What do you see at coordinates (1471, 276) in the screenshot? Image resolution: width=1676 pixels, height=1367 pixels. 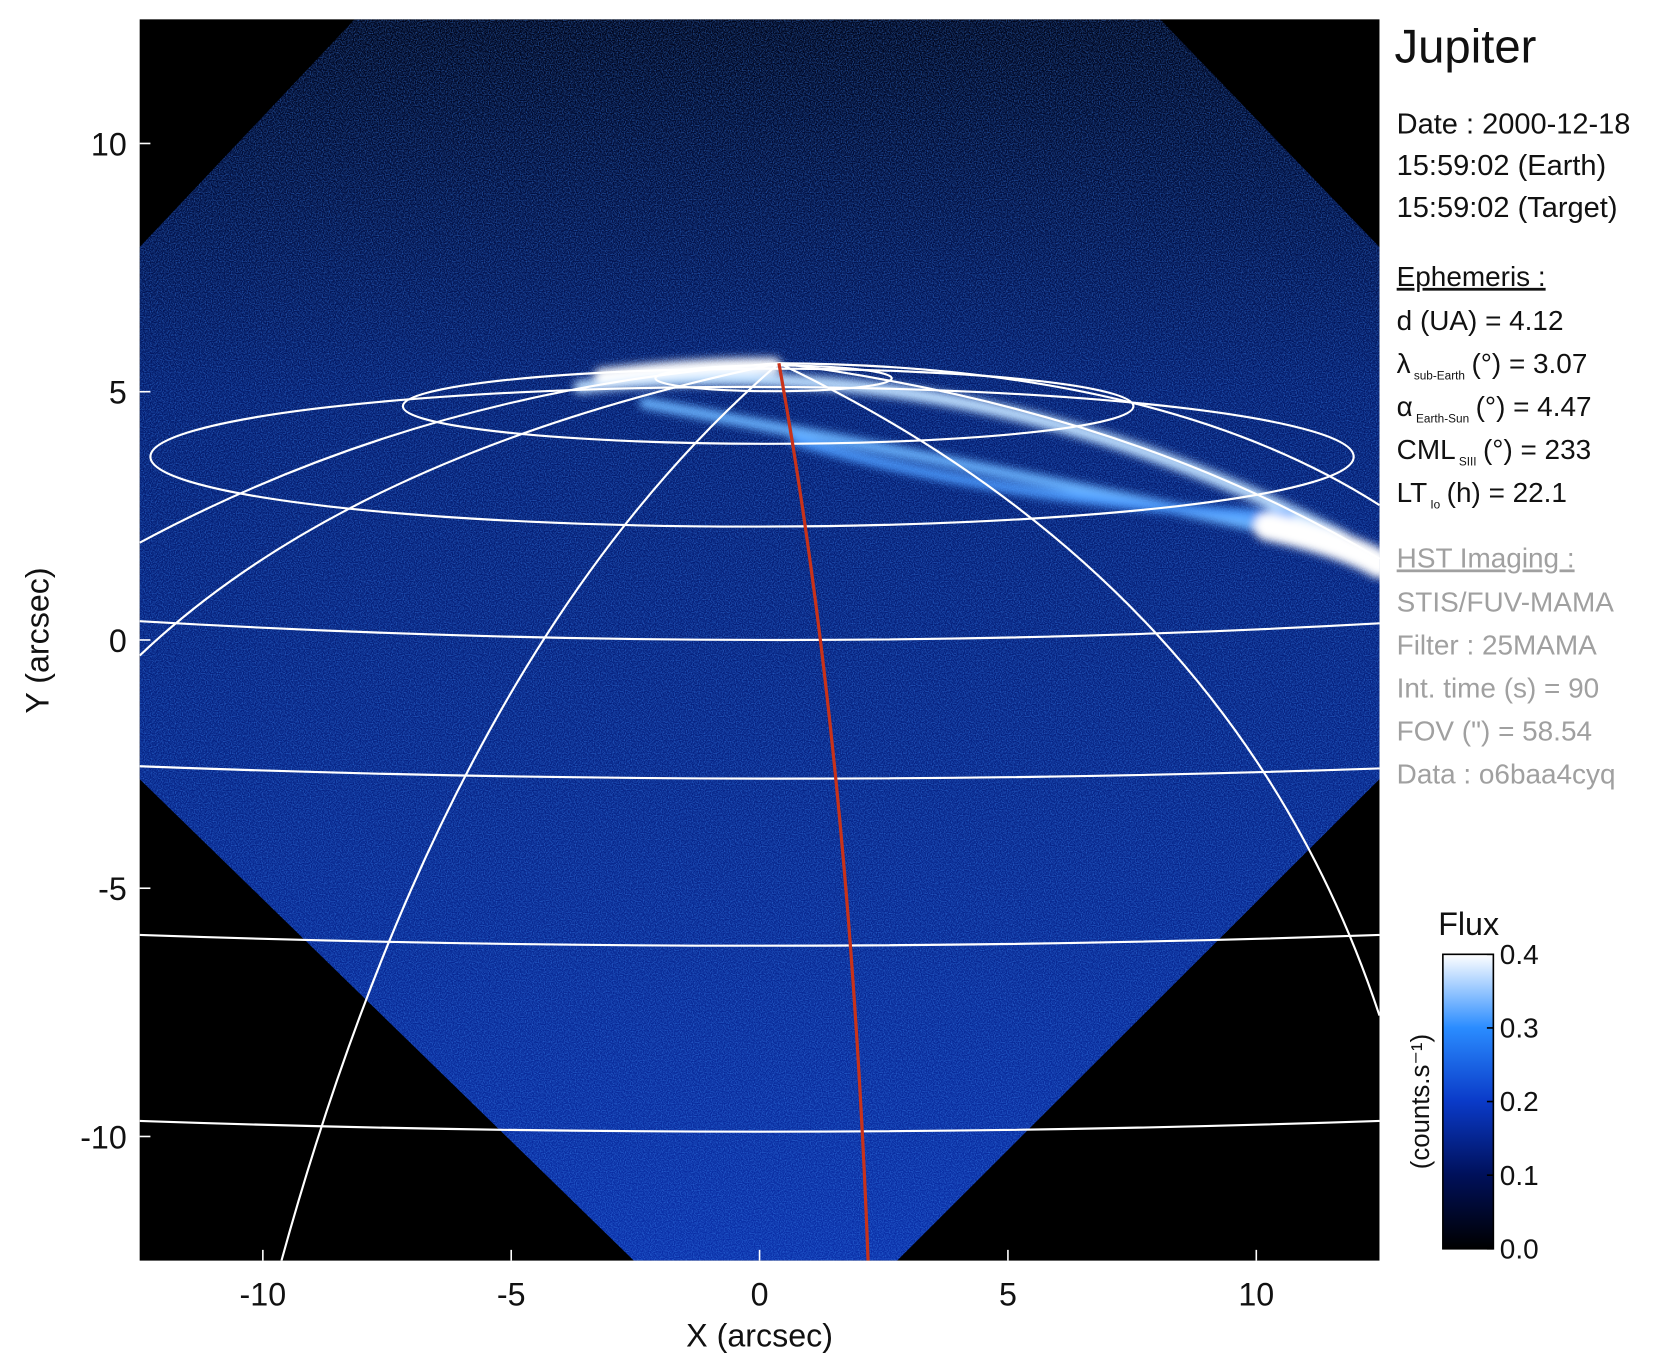 I see `ephemeris-heading: Ephemeris :` at bounding box center [1471, 276].